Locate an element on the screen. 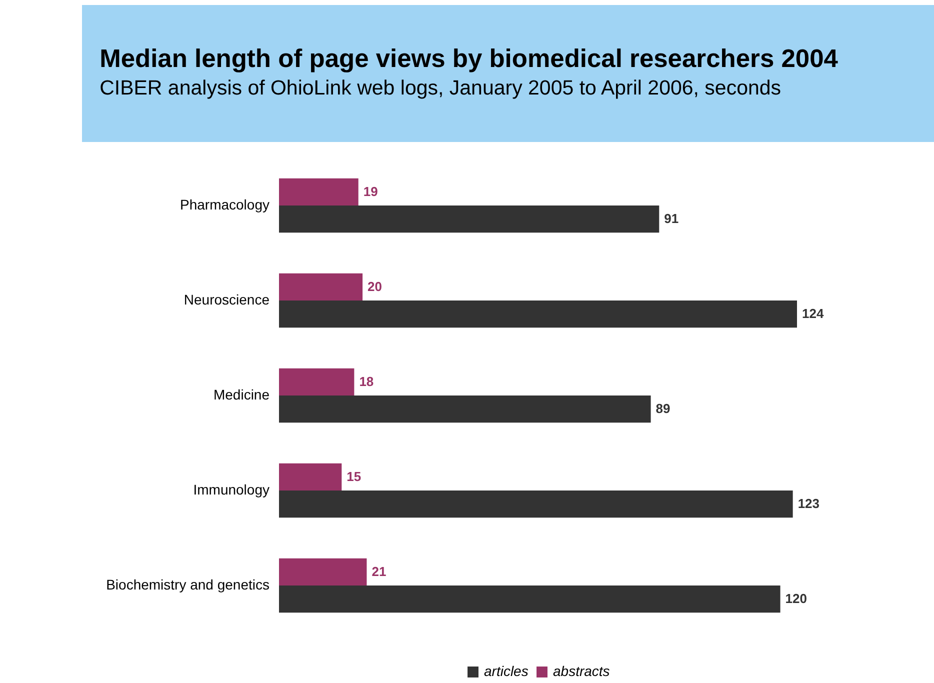 The width and height of the screenshot is (934, 683). data-label: 120 is located at coordinates (796, 598).